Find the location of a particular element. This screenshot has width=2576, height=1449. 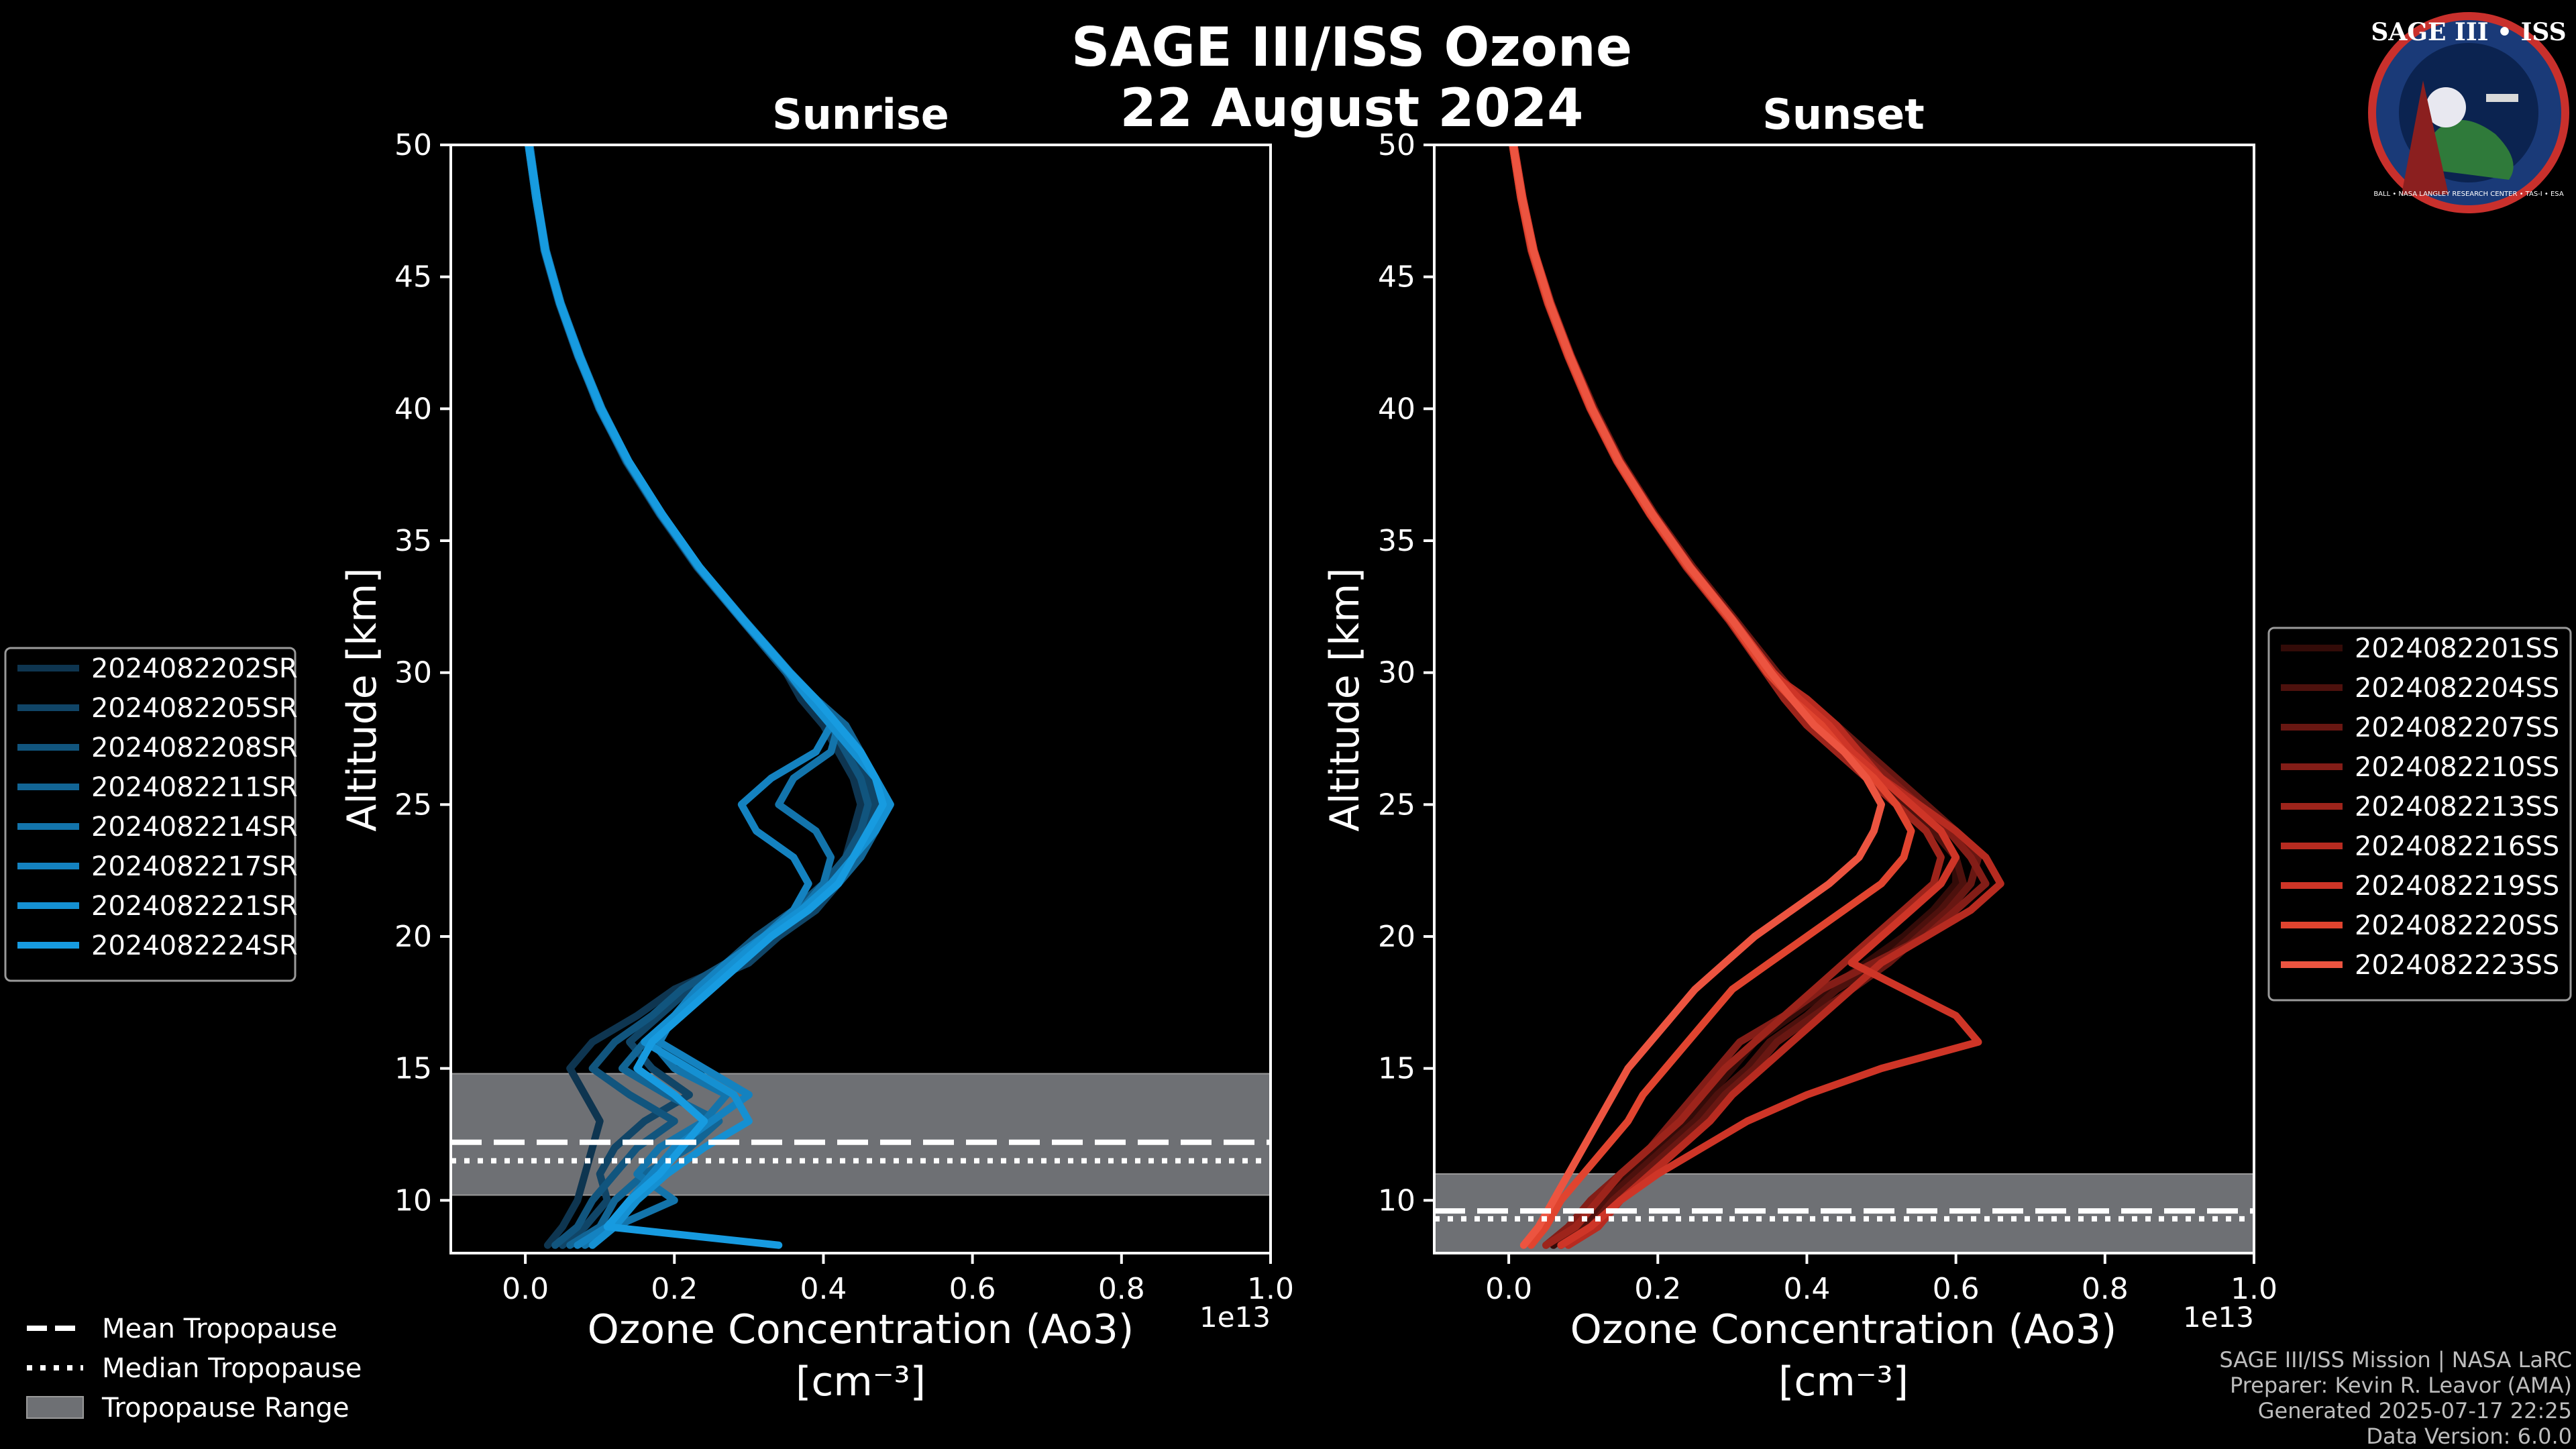

sunset-legend-label: 2024082213SS is located at coordinates (2457, 807).